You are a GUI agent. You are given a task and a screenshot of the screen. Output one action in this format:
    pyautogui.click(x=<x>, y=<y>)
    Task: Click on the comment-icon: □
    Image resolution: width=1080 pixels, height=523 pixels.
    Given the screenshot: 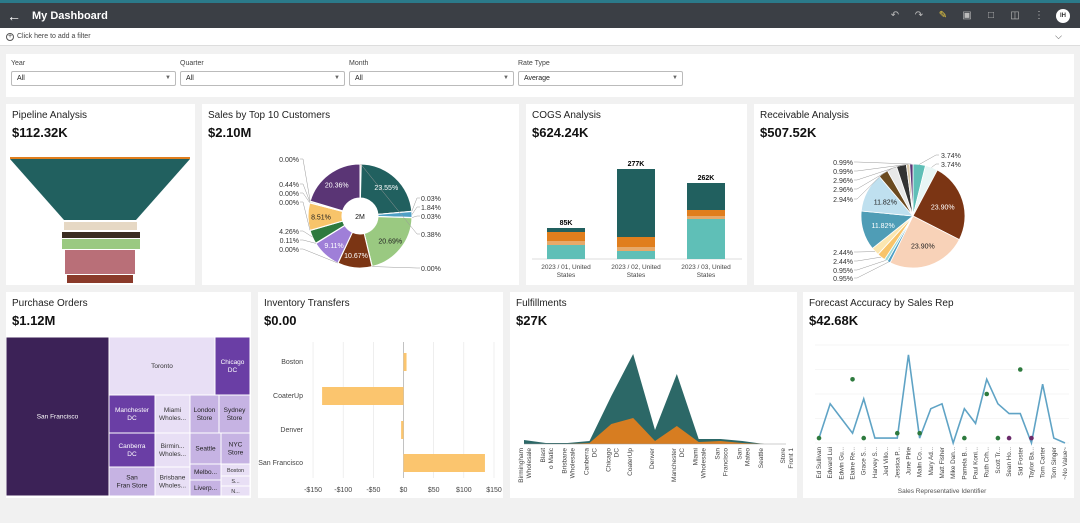 What is the action you would take?
    pyautogui.click(x=991, y=15)
    